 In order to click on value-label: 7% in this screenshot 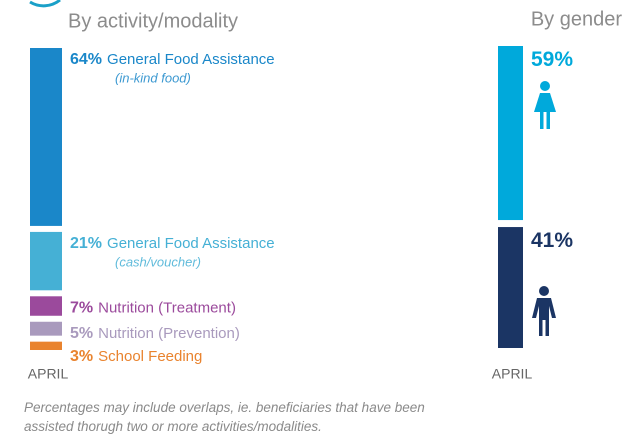, I will do `click(81, 308)`.